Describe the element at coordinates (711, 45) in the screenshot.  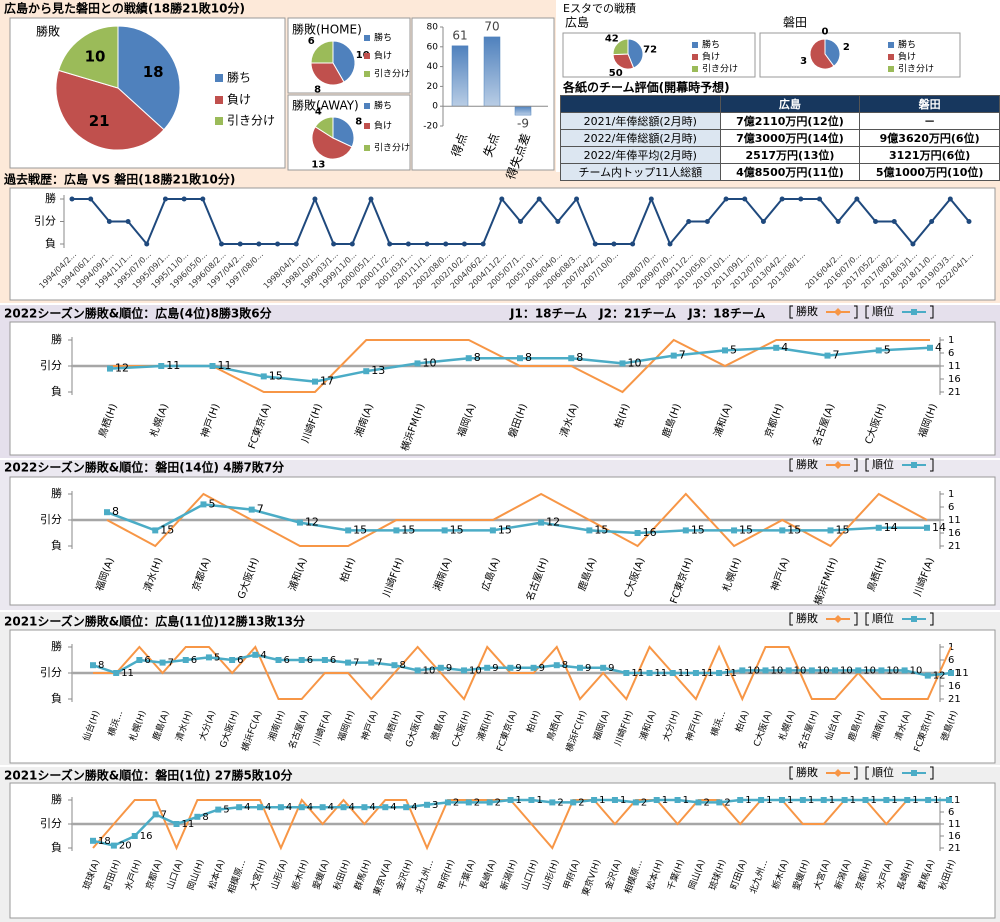
I see `legend-label: 勝ち` at that location.